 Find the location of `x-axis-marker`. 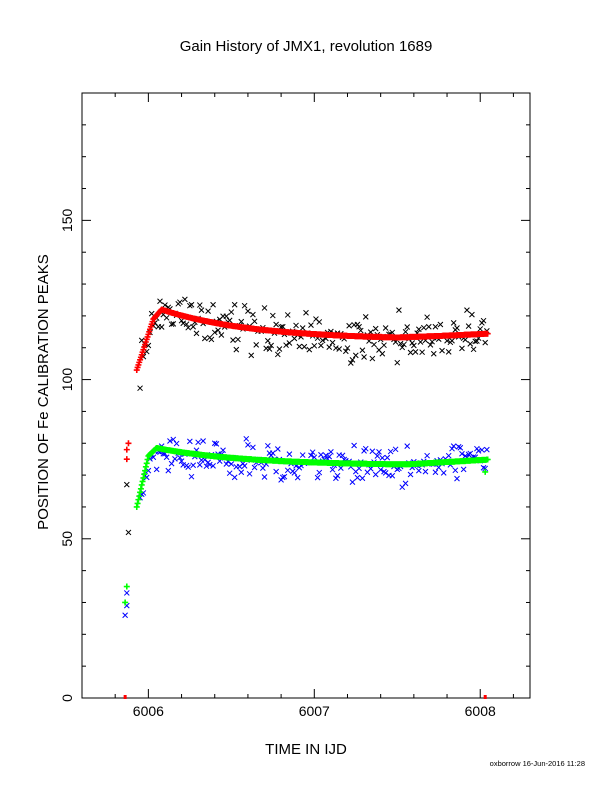

x-axis-marker is located at coordinates (125, 697).